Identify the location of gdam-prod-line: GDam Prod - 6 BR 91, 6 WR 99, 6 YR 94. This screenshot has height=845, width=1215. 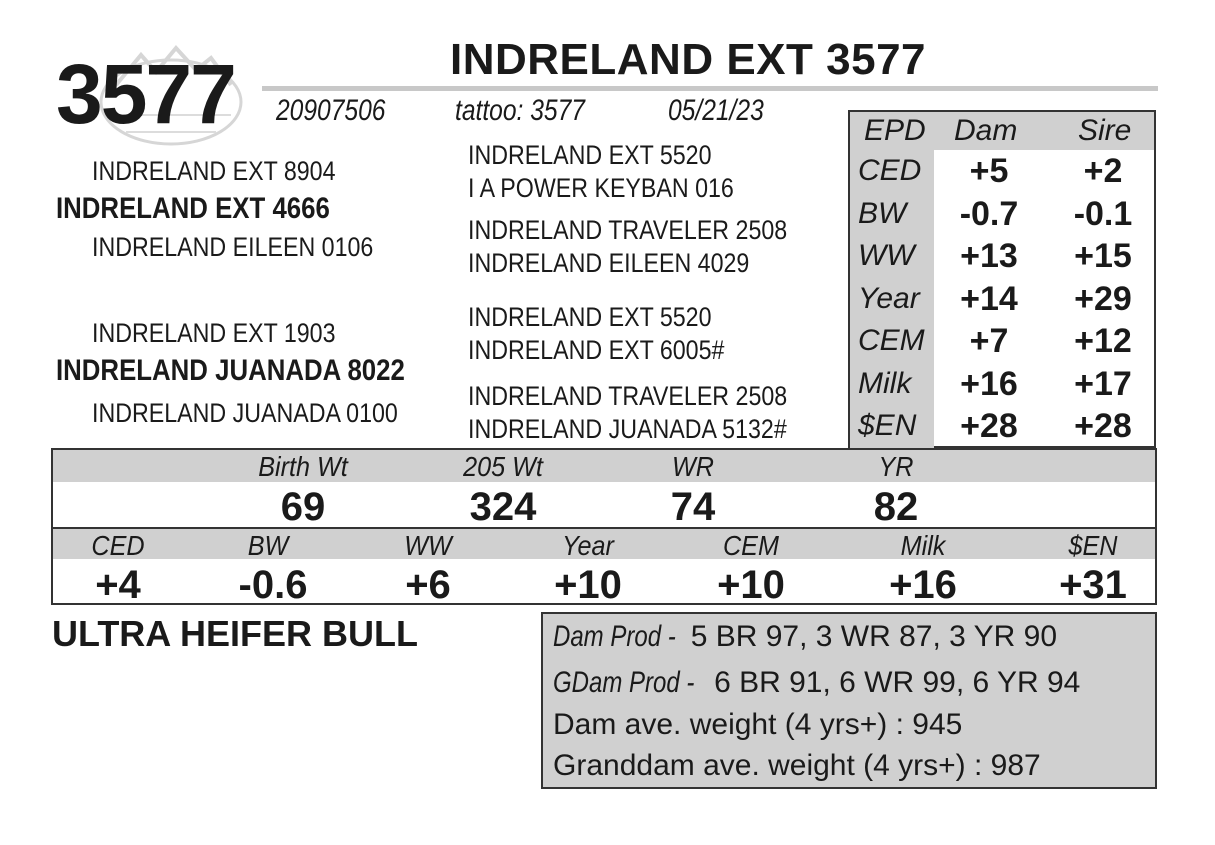
(816, 683).